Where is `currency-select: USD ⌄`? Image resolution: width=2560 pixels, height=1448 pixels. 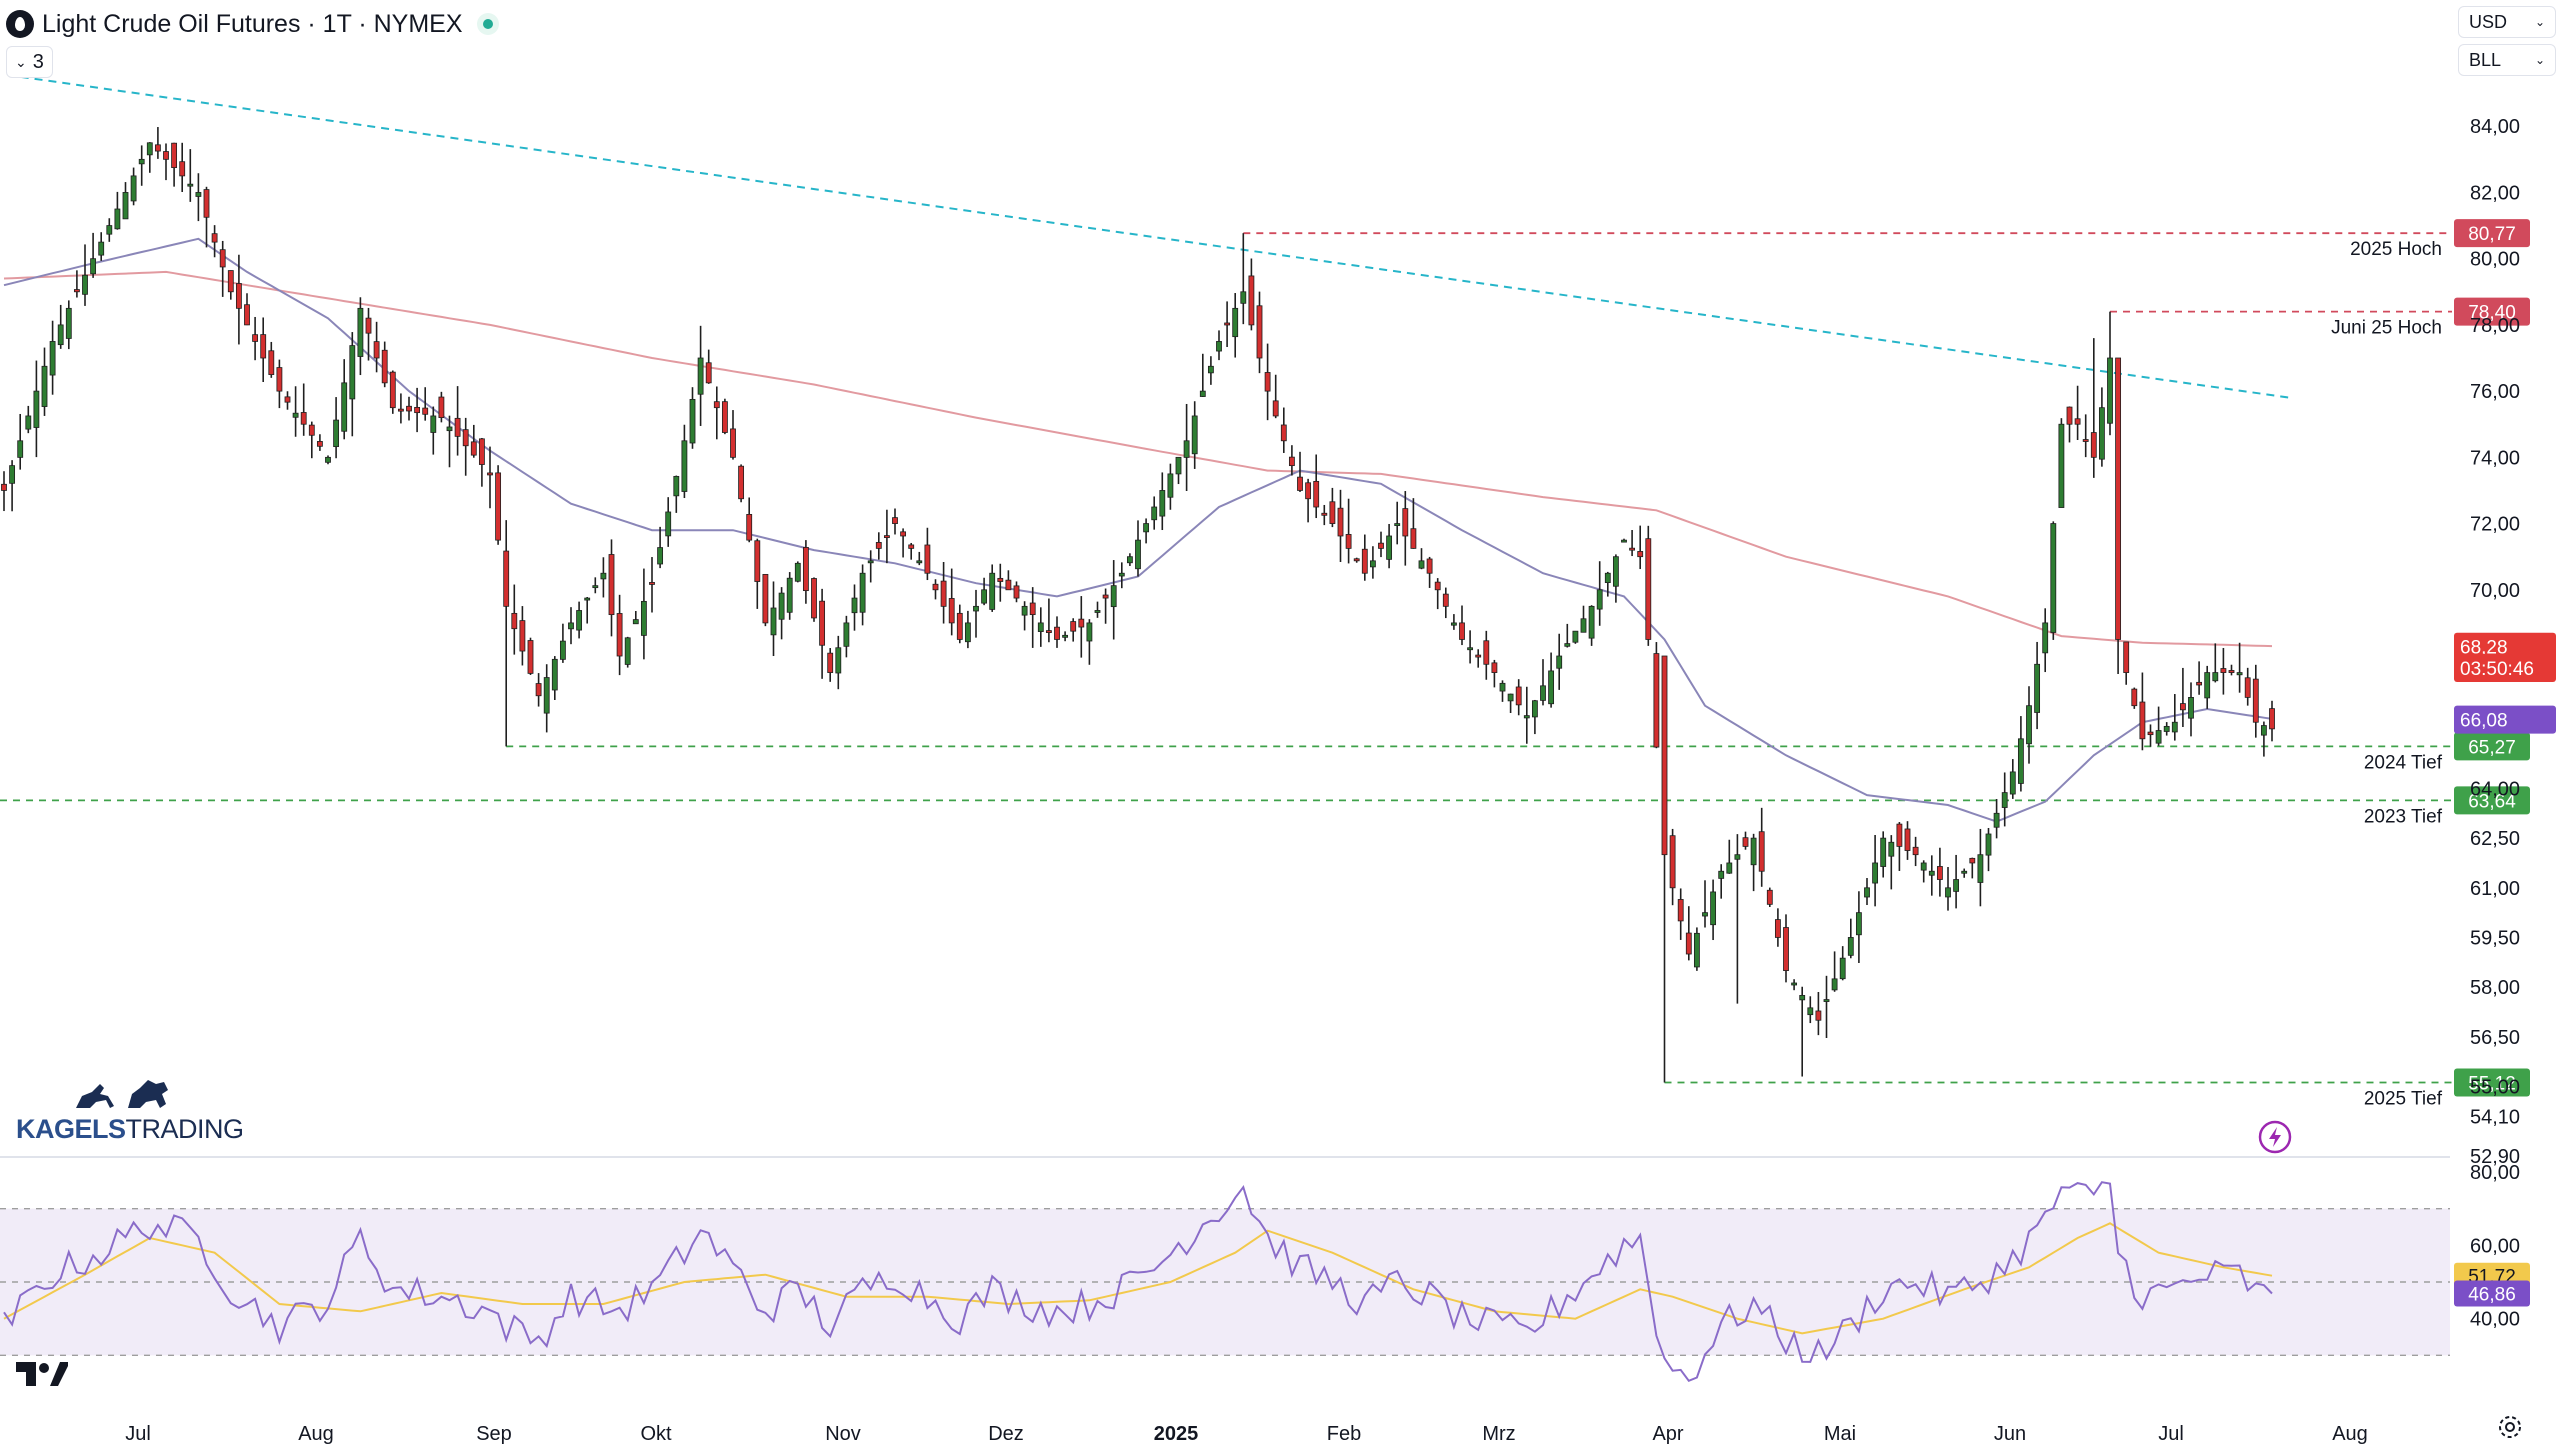 currency-select: USD ⌄ is located at coordinates (2507, 22).